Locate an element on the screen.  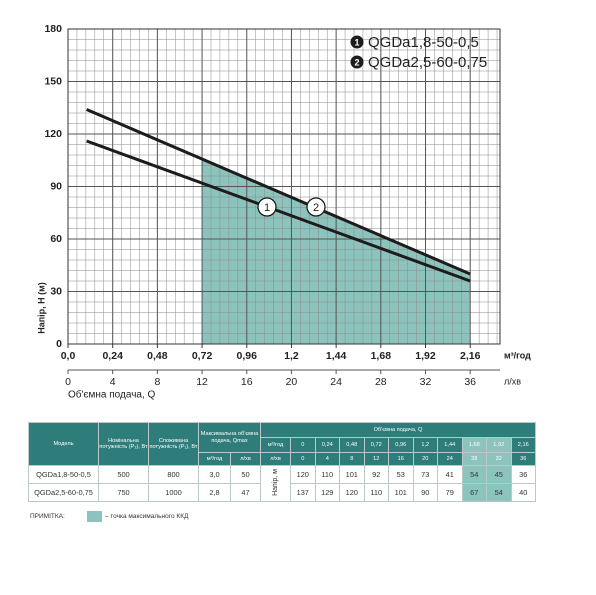
header-cell: Номінальна потужність (P₂), Вт is located at coordinates (123, 444).